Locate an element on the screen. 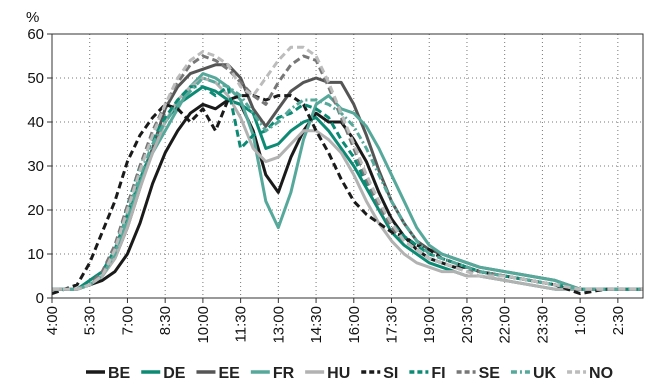 The image size is (649, 387). legend-label-se: SE is located at coordinates (490, 373).